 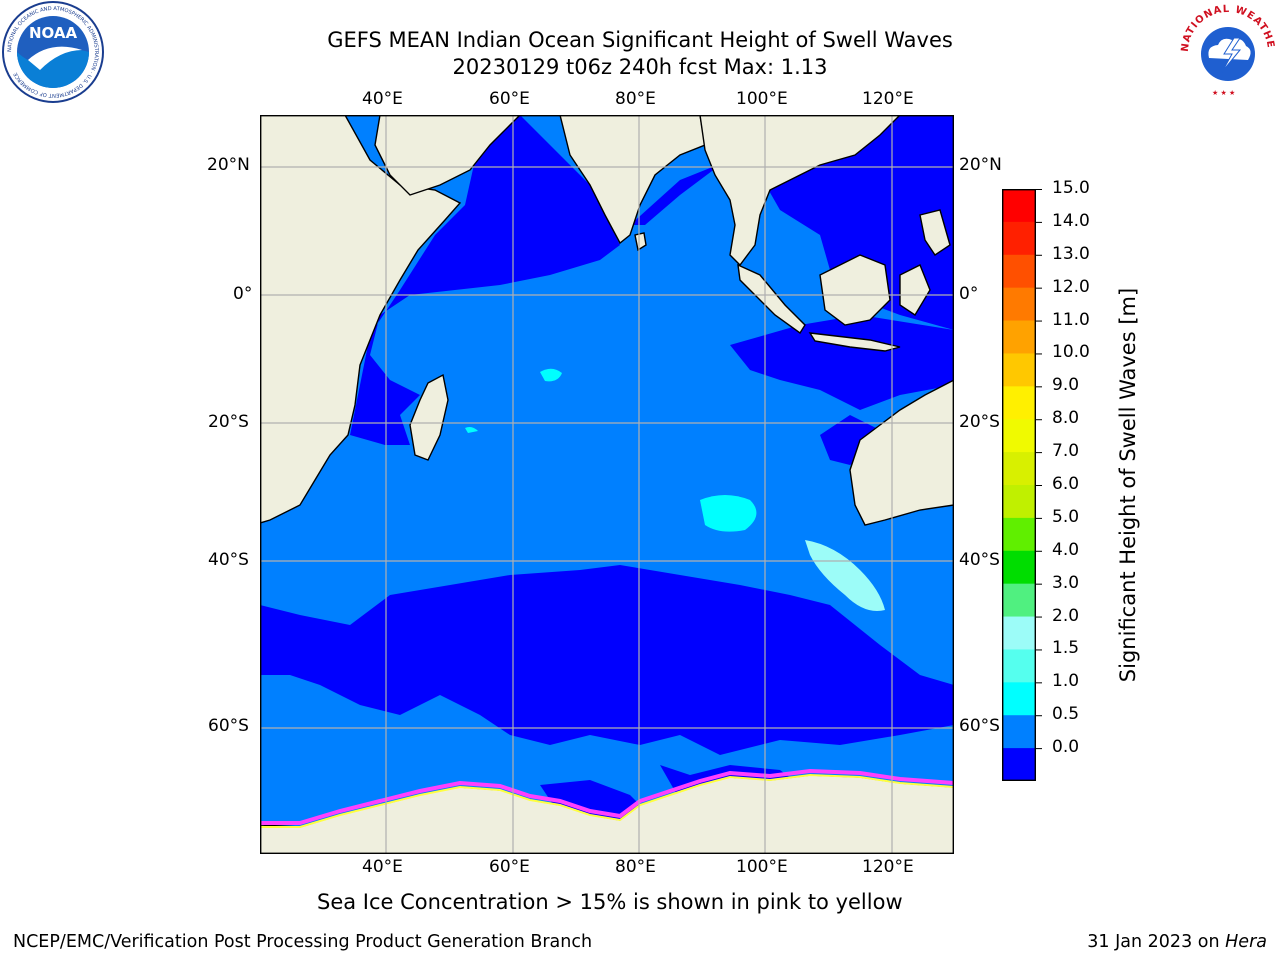 What do you see at coordinates (635, 867) in the screenshot?
I see `lon-tick-bottom: 80°E` at bounding box center [635, 867].